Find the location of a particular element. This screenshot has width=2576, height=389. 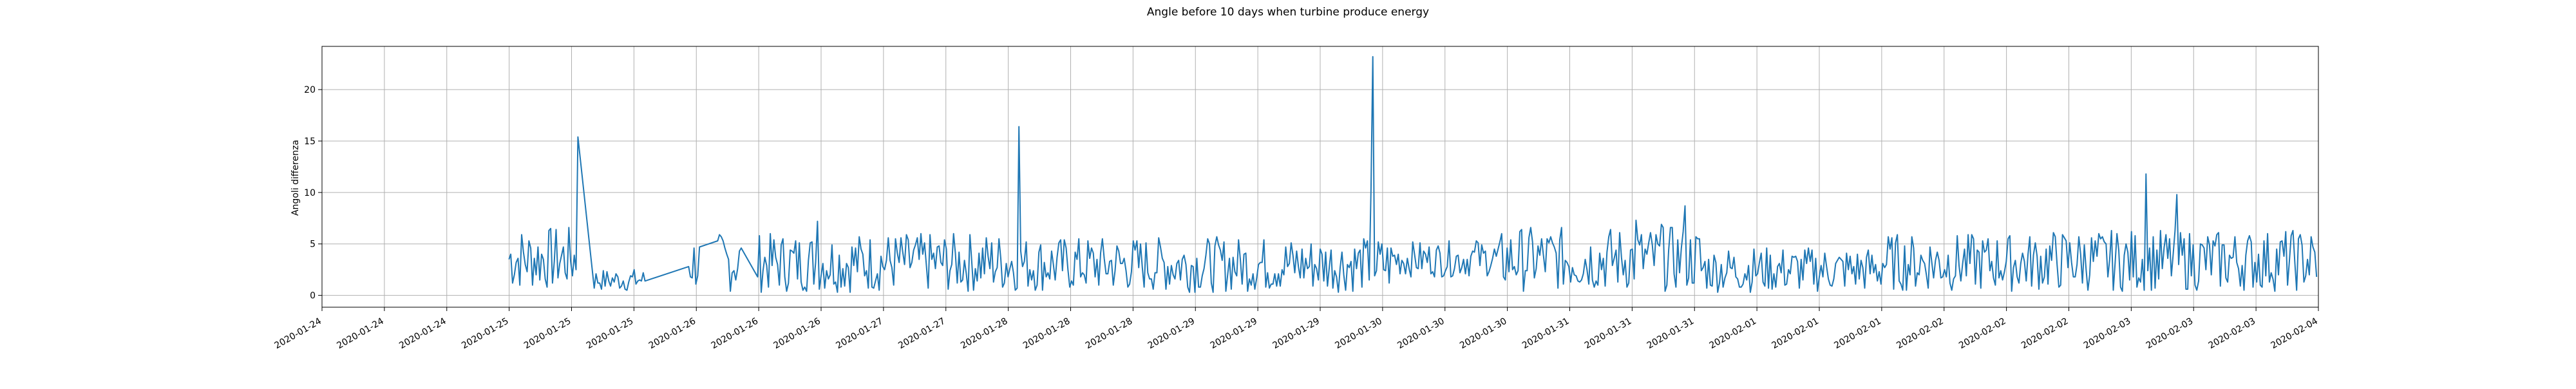

y-tick-label: 20 is located at coordinates (310, 90).